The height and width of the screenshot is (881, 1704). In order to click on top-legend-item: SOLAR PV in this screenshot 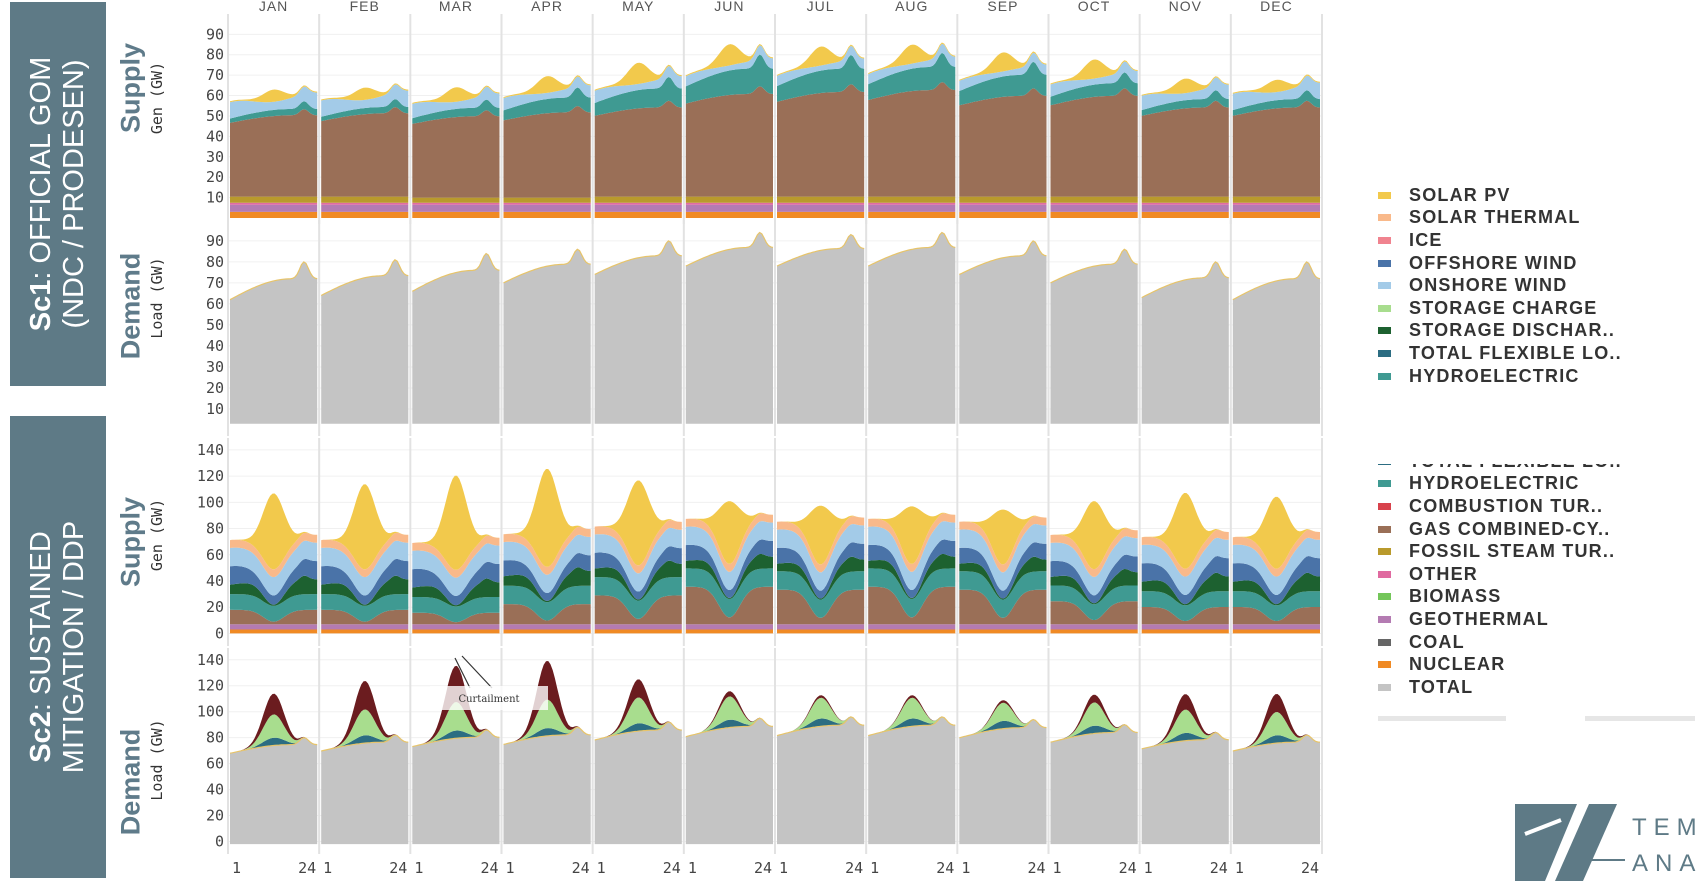, I will do `click(1541, 195)`.